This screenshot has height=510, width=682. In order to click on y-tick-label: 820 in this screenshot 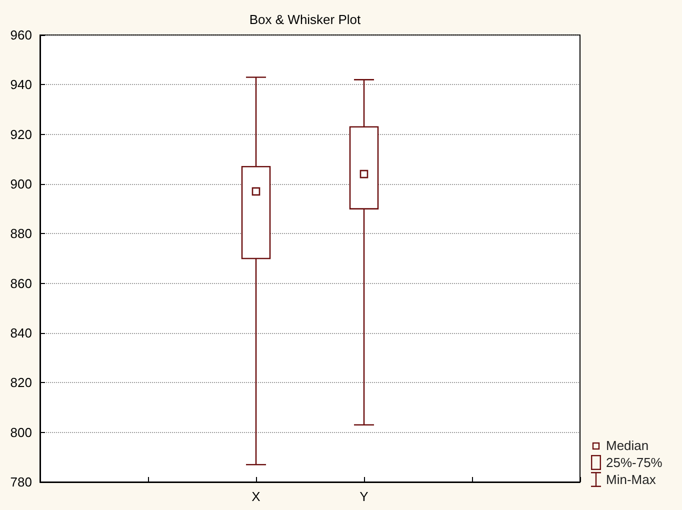, I will do `click(21, 382)`.